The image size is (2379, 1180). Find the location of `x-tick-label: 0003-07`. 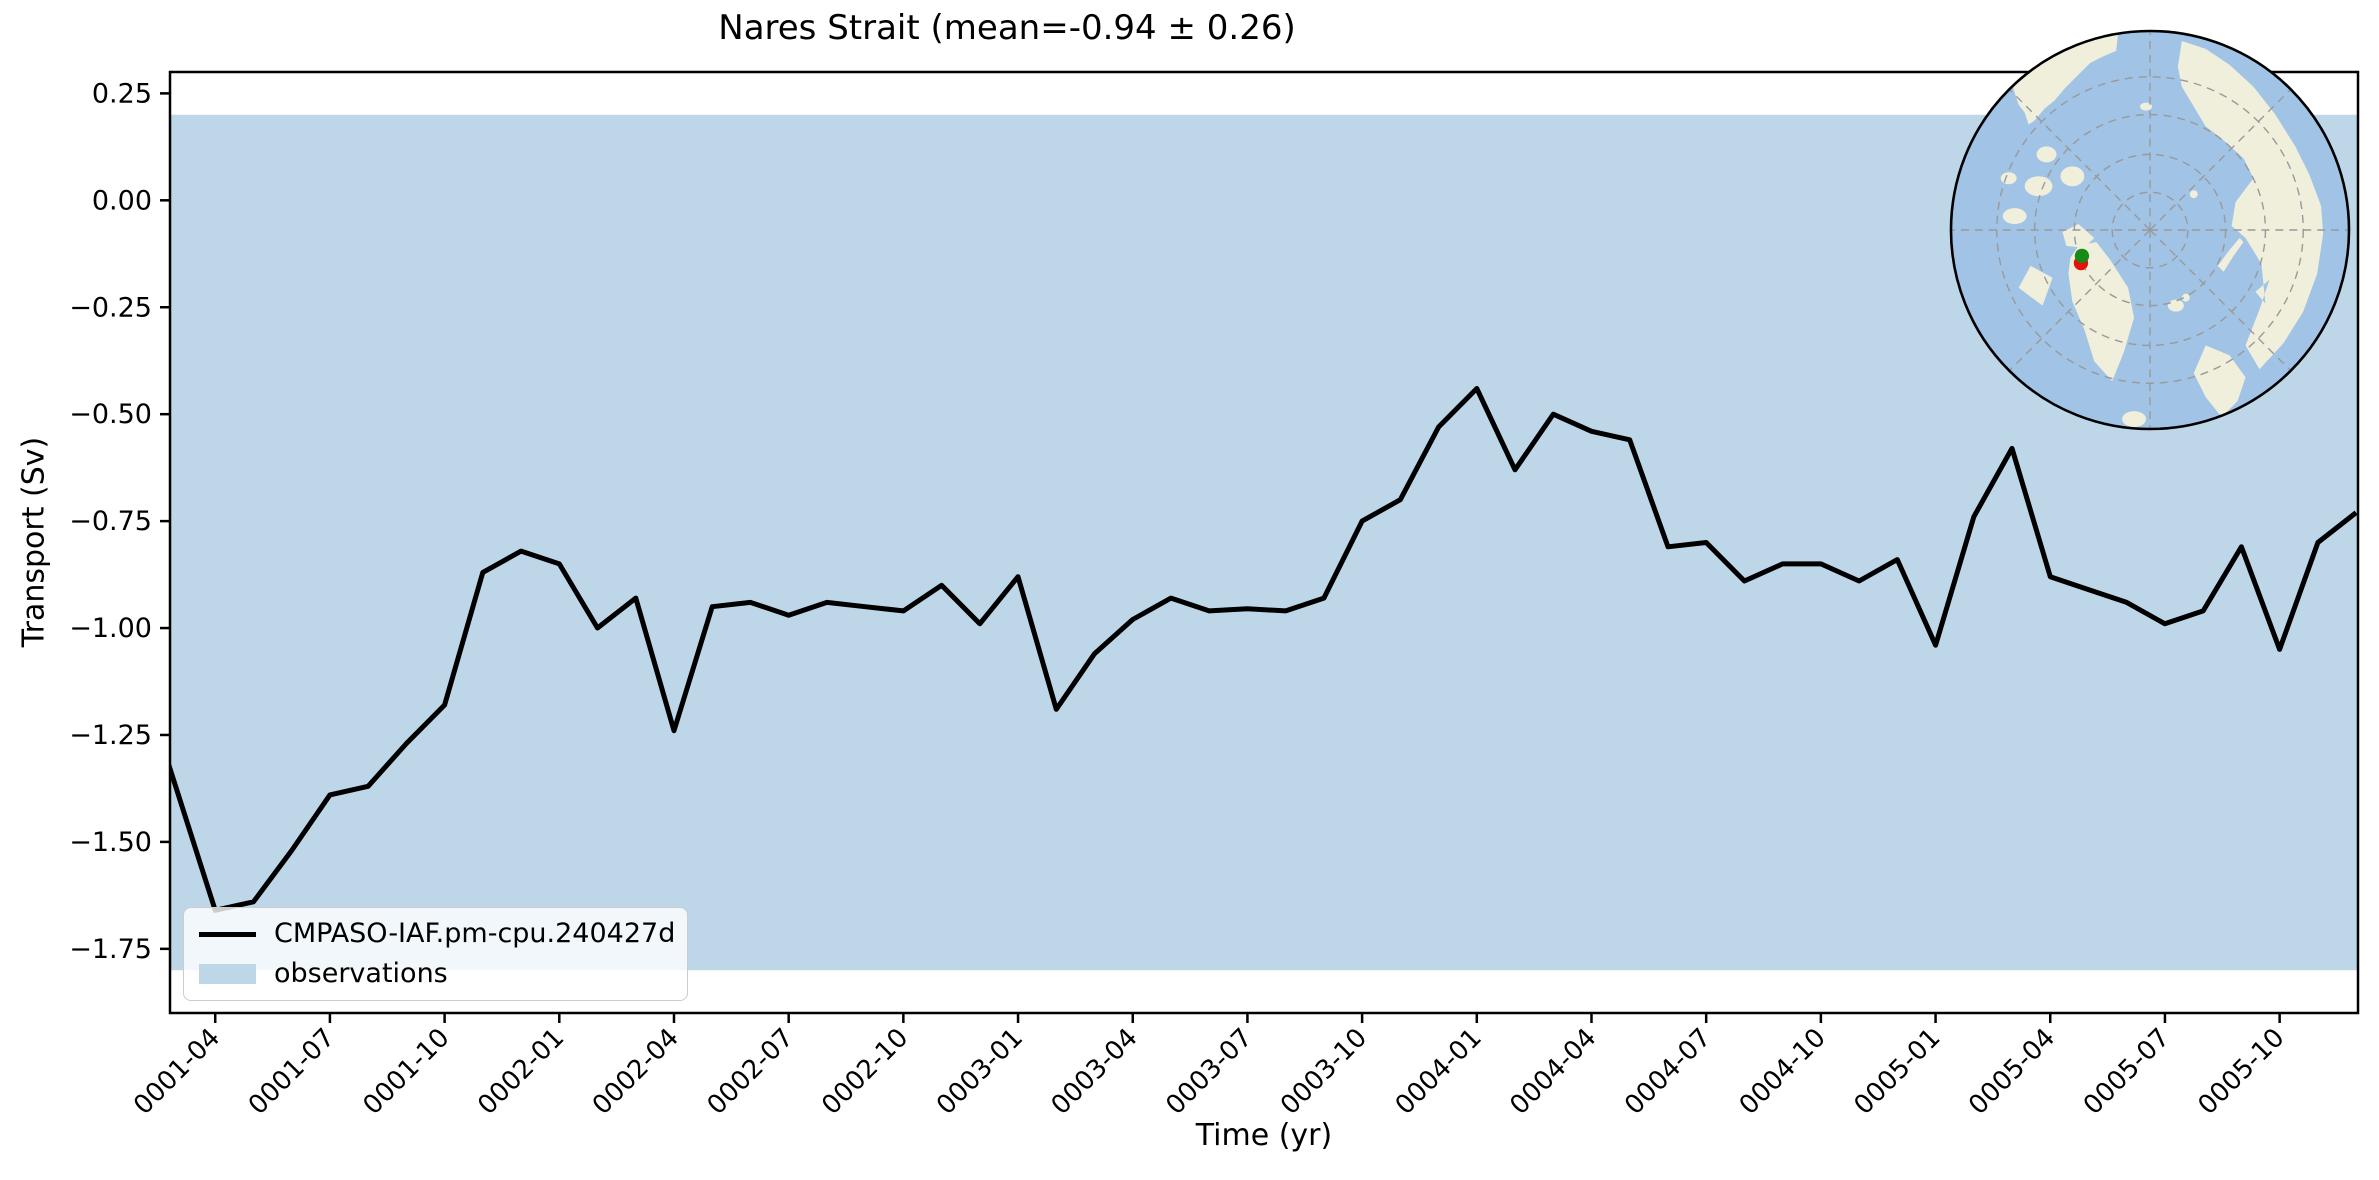

x-tick-label: 0003-07 is located at coordinates (1209, 1072).